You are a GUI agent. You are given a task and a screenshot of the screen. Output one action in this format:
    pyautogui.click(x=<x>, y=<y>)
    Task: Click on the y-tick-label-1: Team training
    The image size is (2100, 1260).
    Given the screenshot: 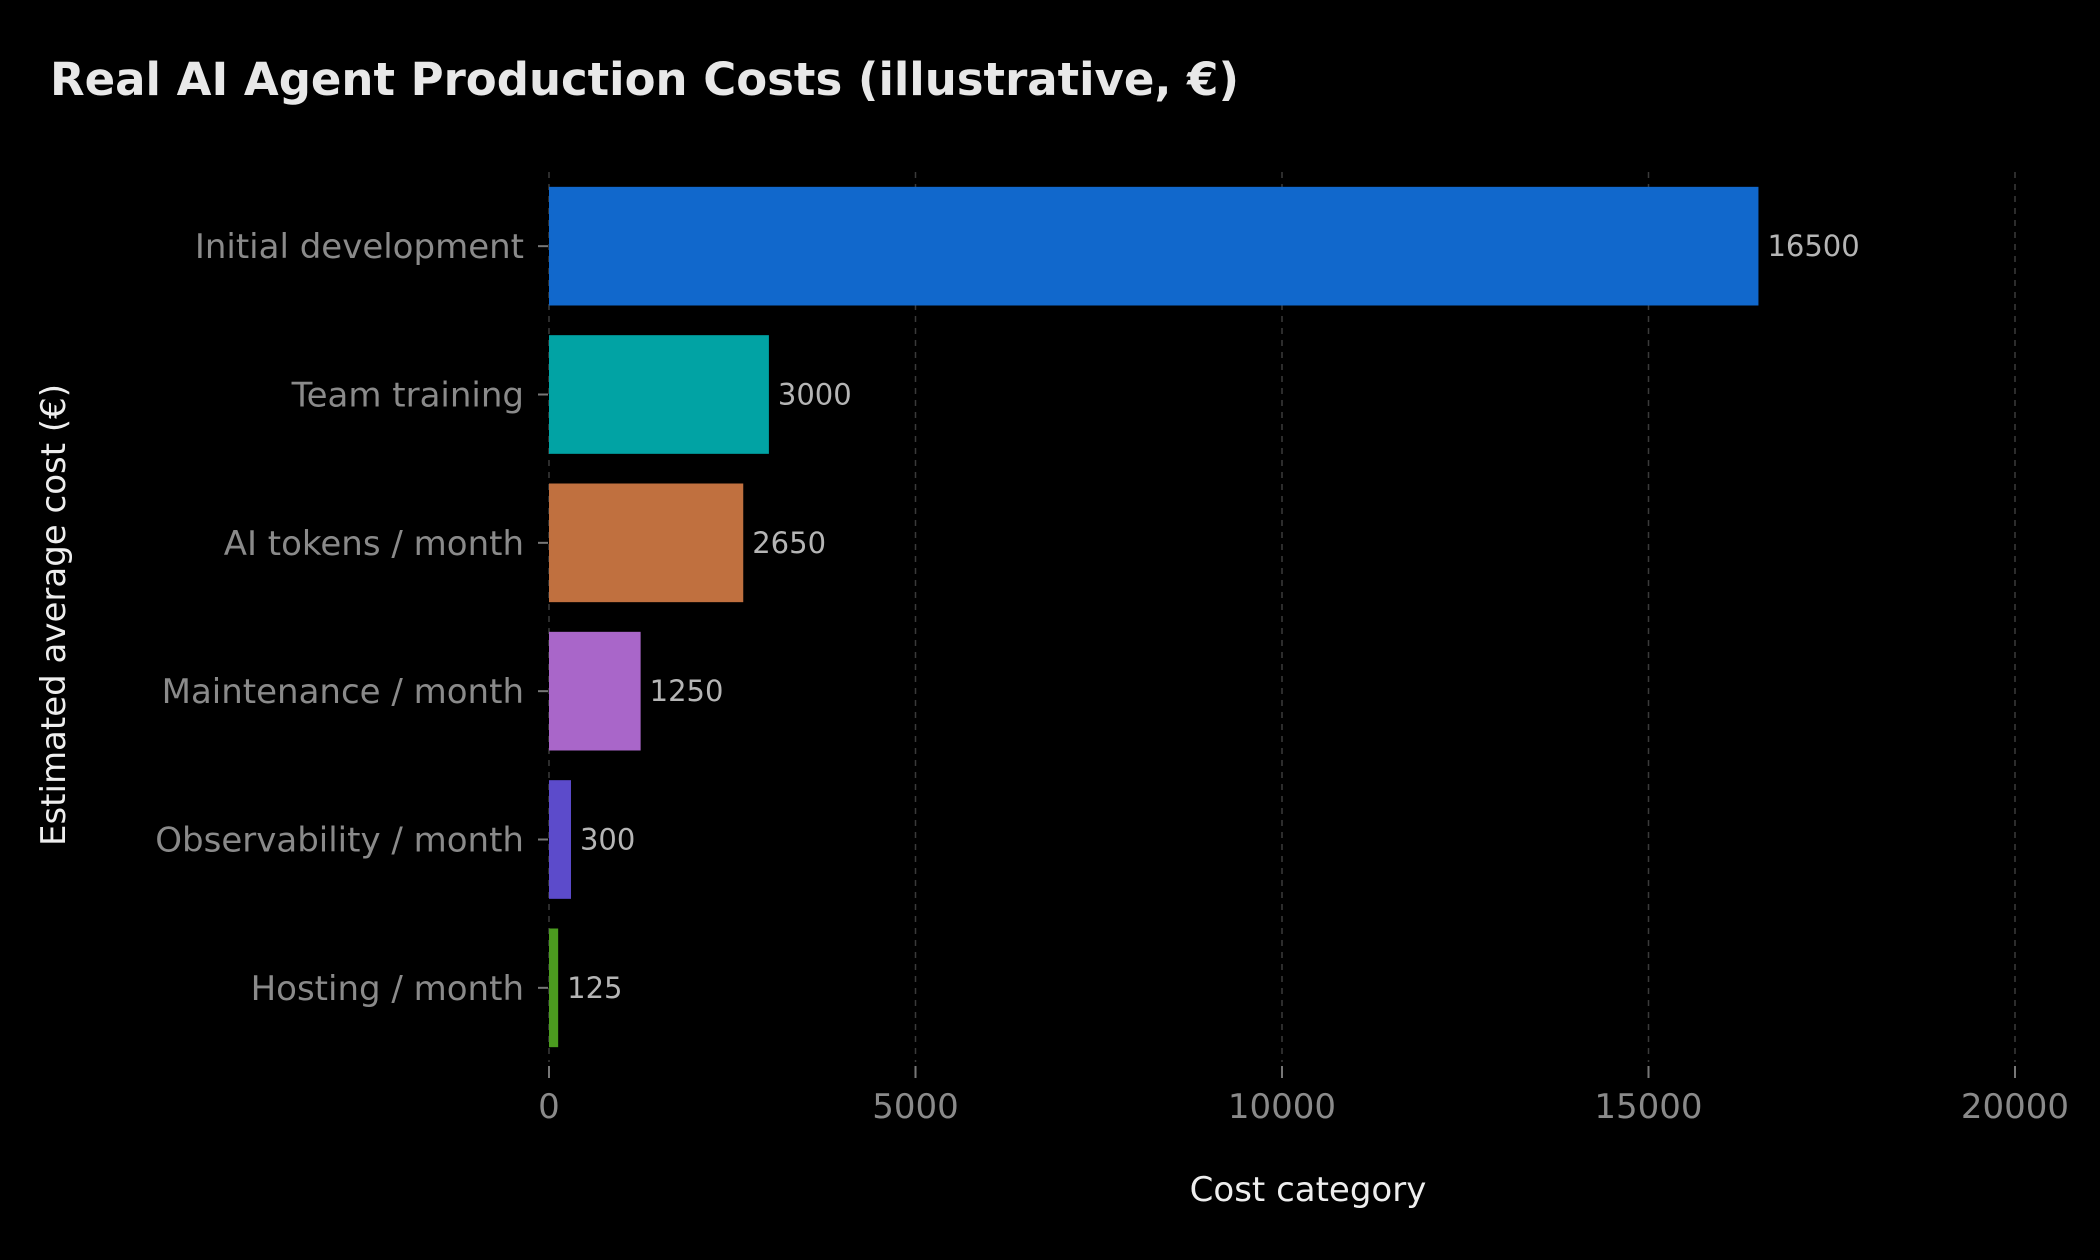 What is the action you would take?
    pyautogui.click(x=407, y=396)
    